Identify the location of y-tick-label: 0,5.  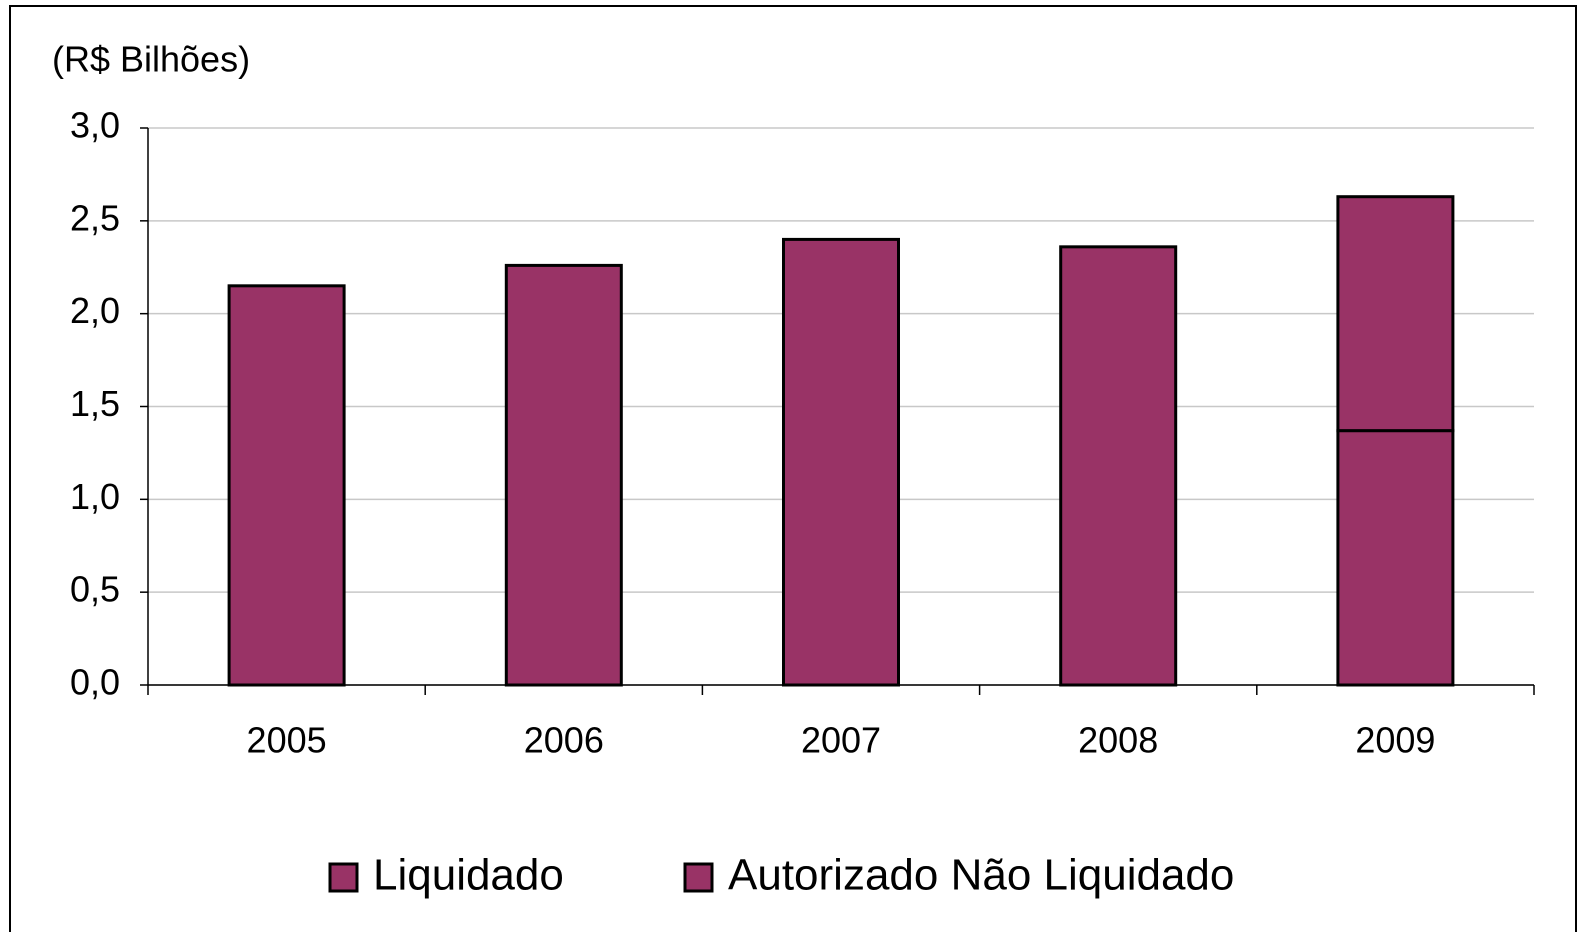
(95, 589).